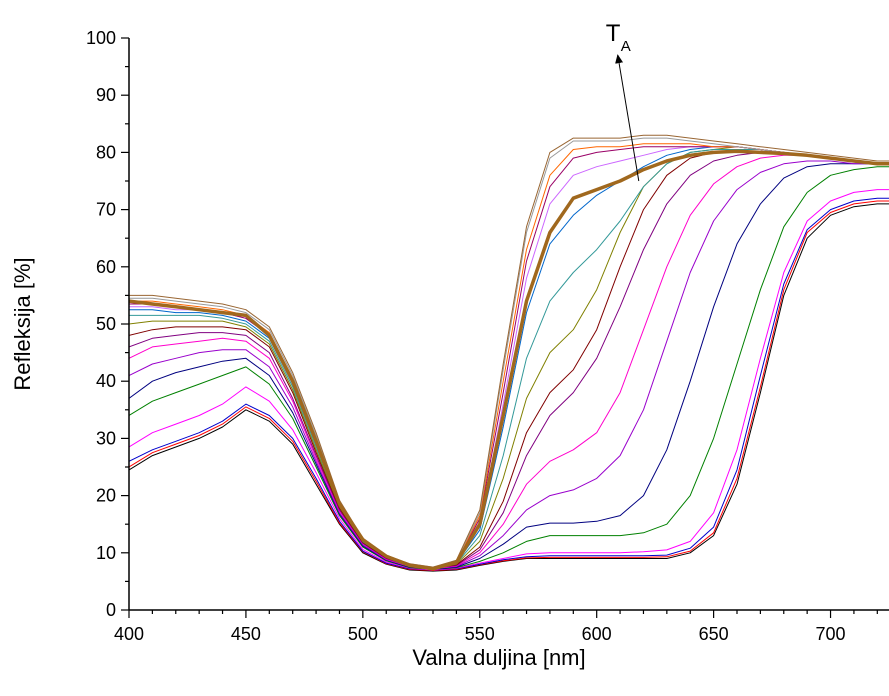  Describe the element at coordinates (106, 324) in the screenshot. I see `y-tick-label: 50` at that location.